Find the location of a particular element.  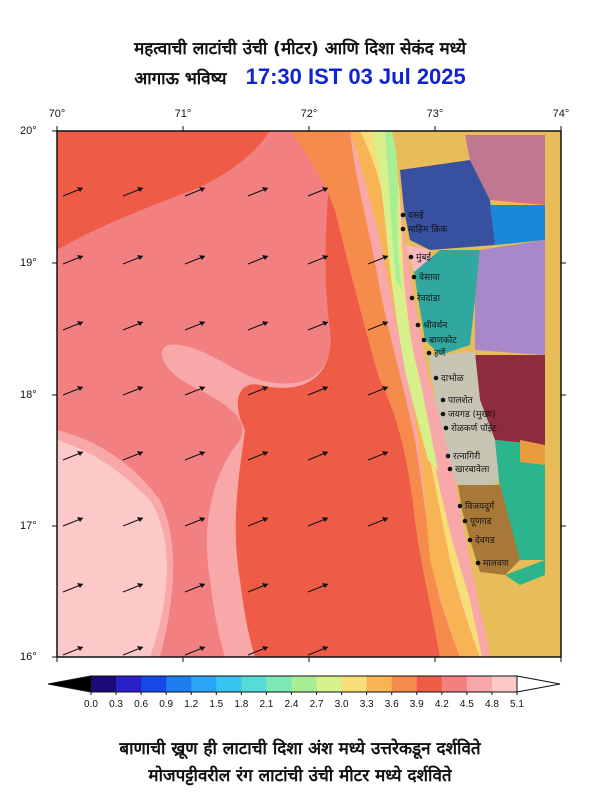

sea-band-lime is located at coordinates (405, 300).